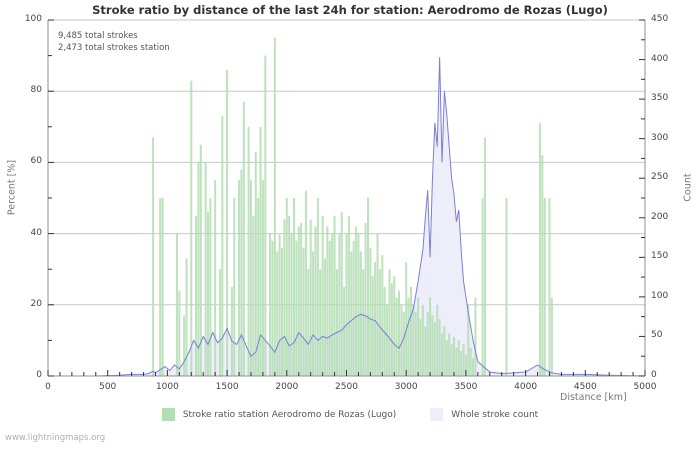 The height and width of the screenshot is (450, 700). Describe the element at coordinates (48, 387) in the screenshot. I see `x-tick-label: 0` at that location.